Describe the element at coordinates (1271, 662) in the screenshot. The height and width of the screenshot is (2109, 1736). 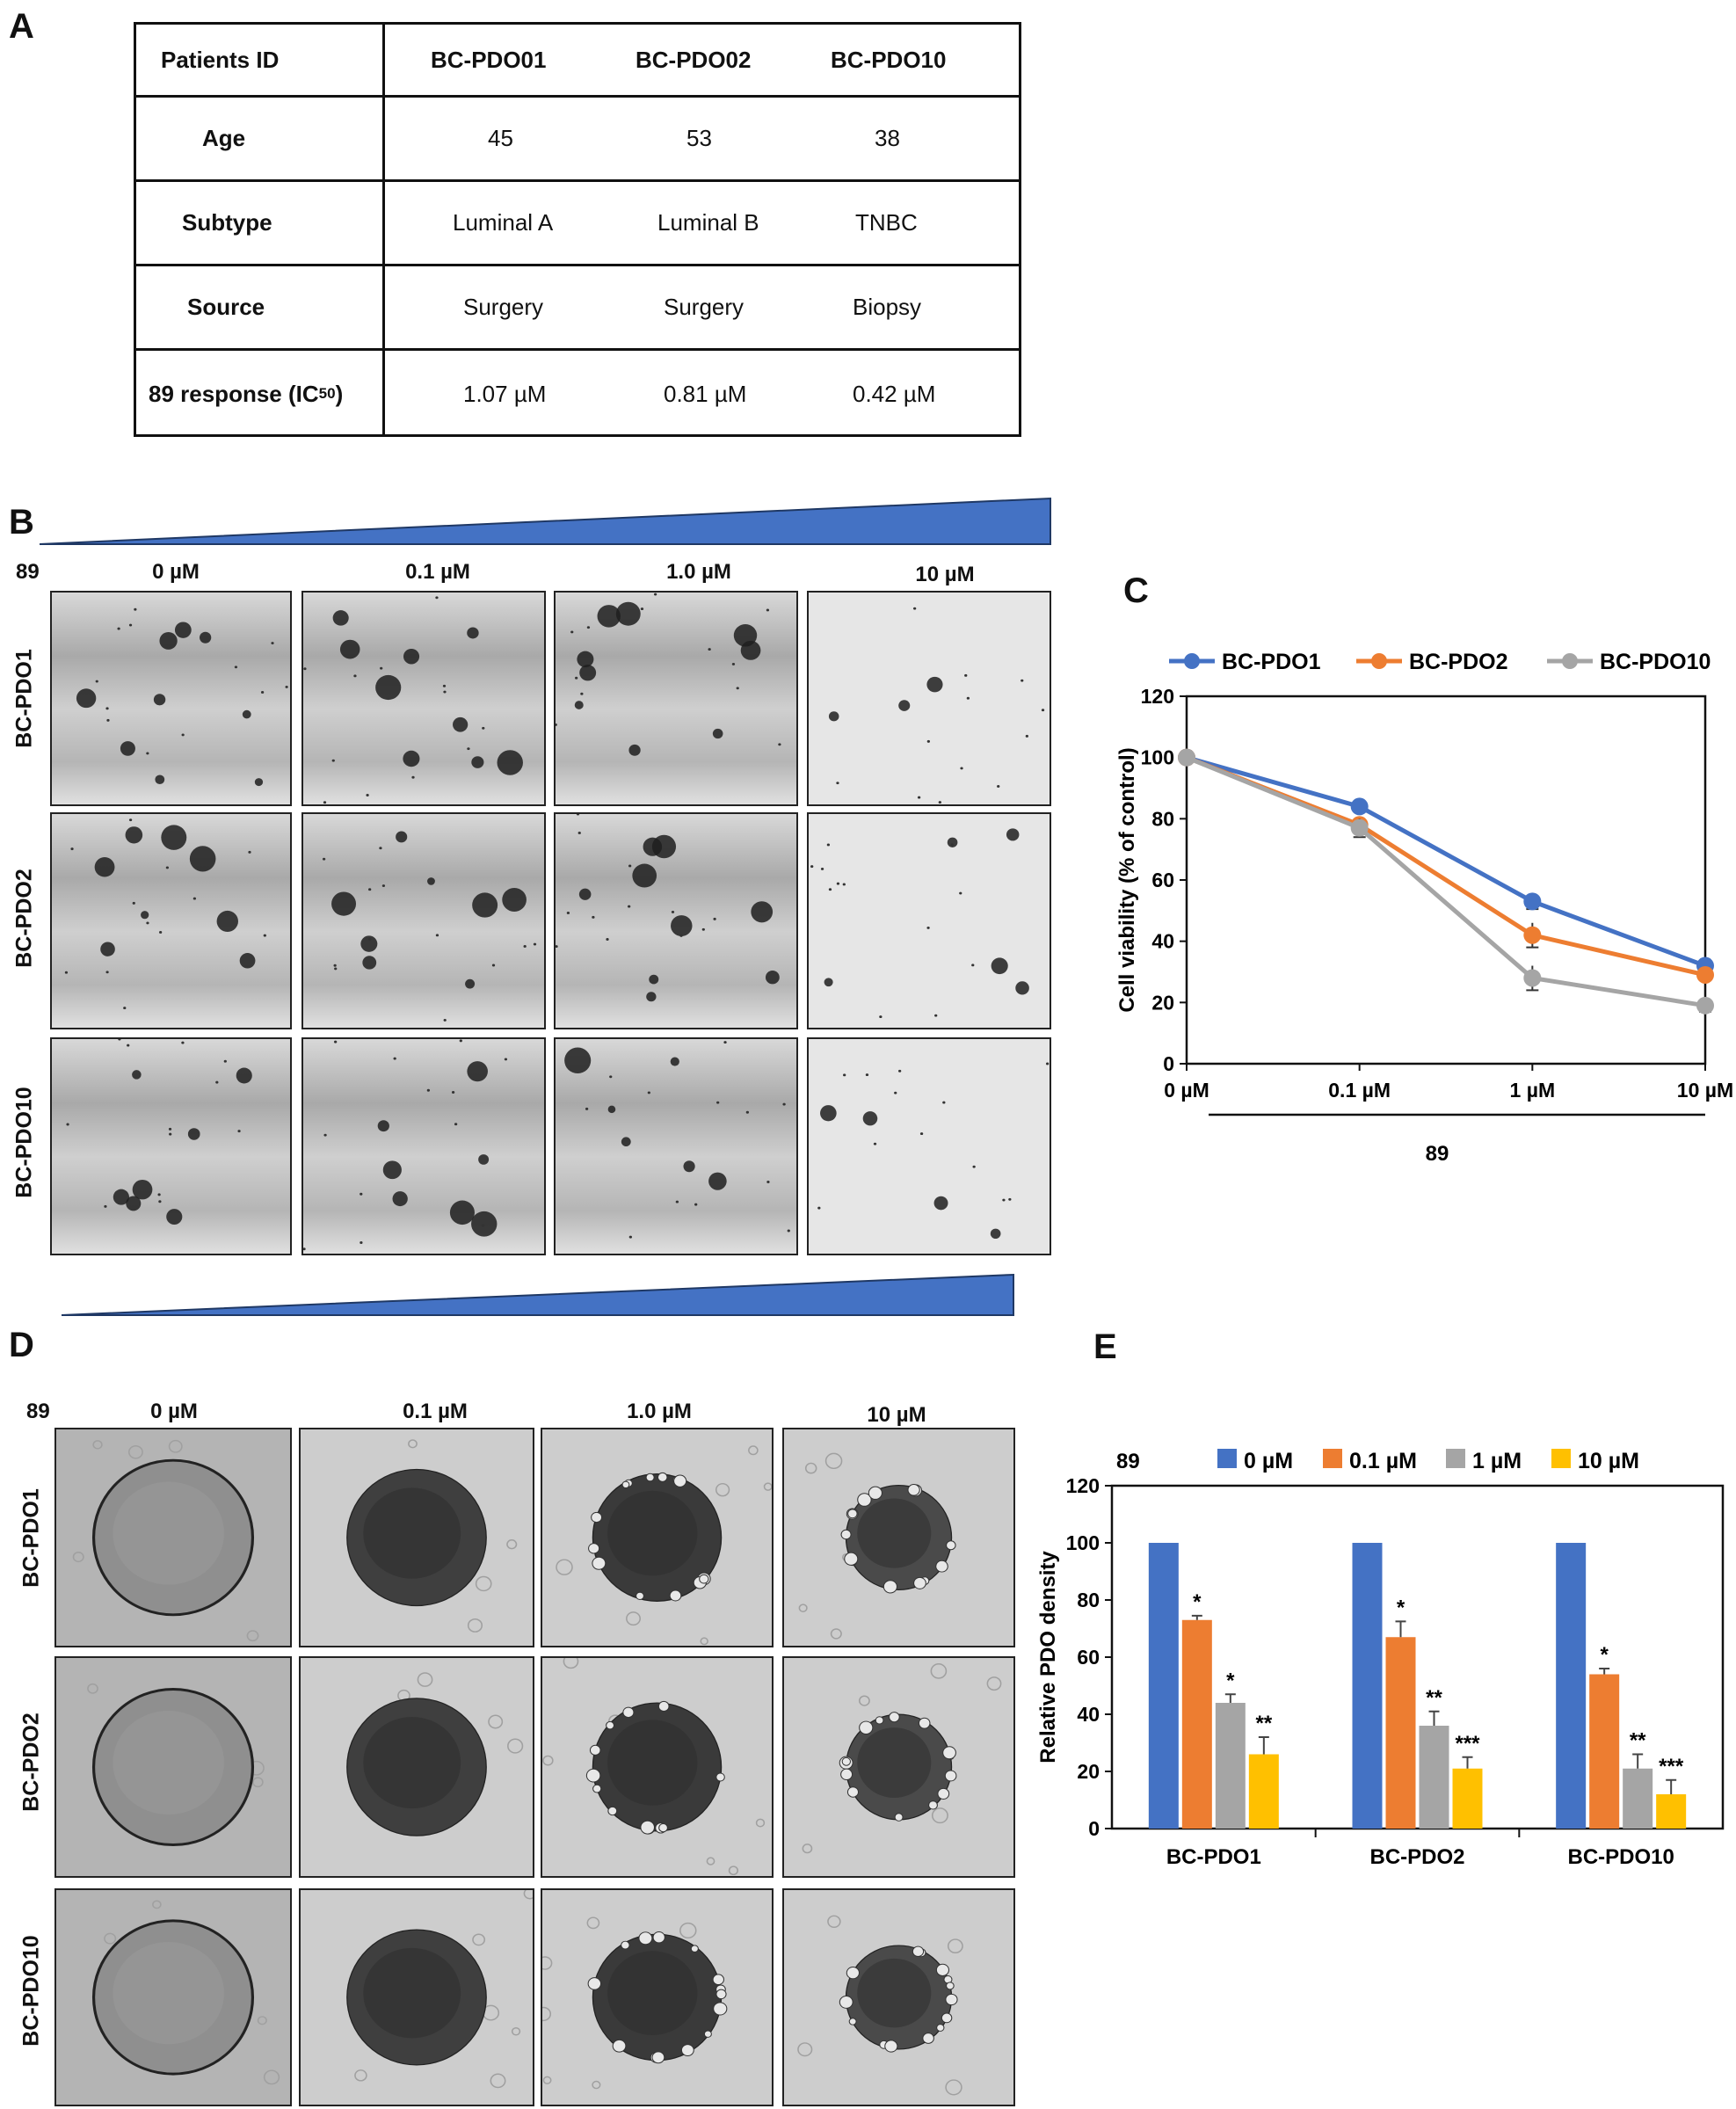
I see `legend-label: BC-PDO1` at that location.